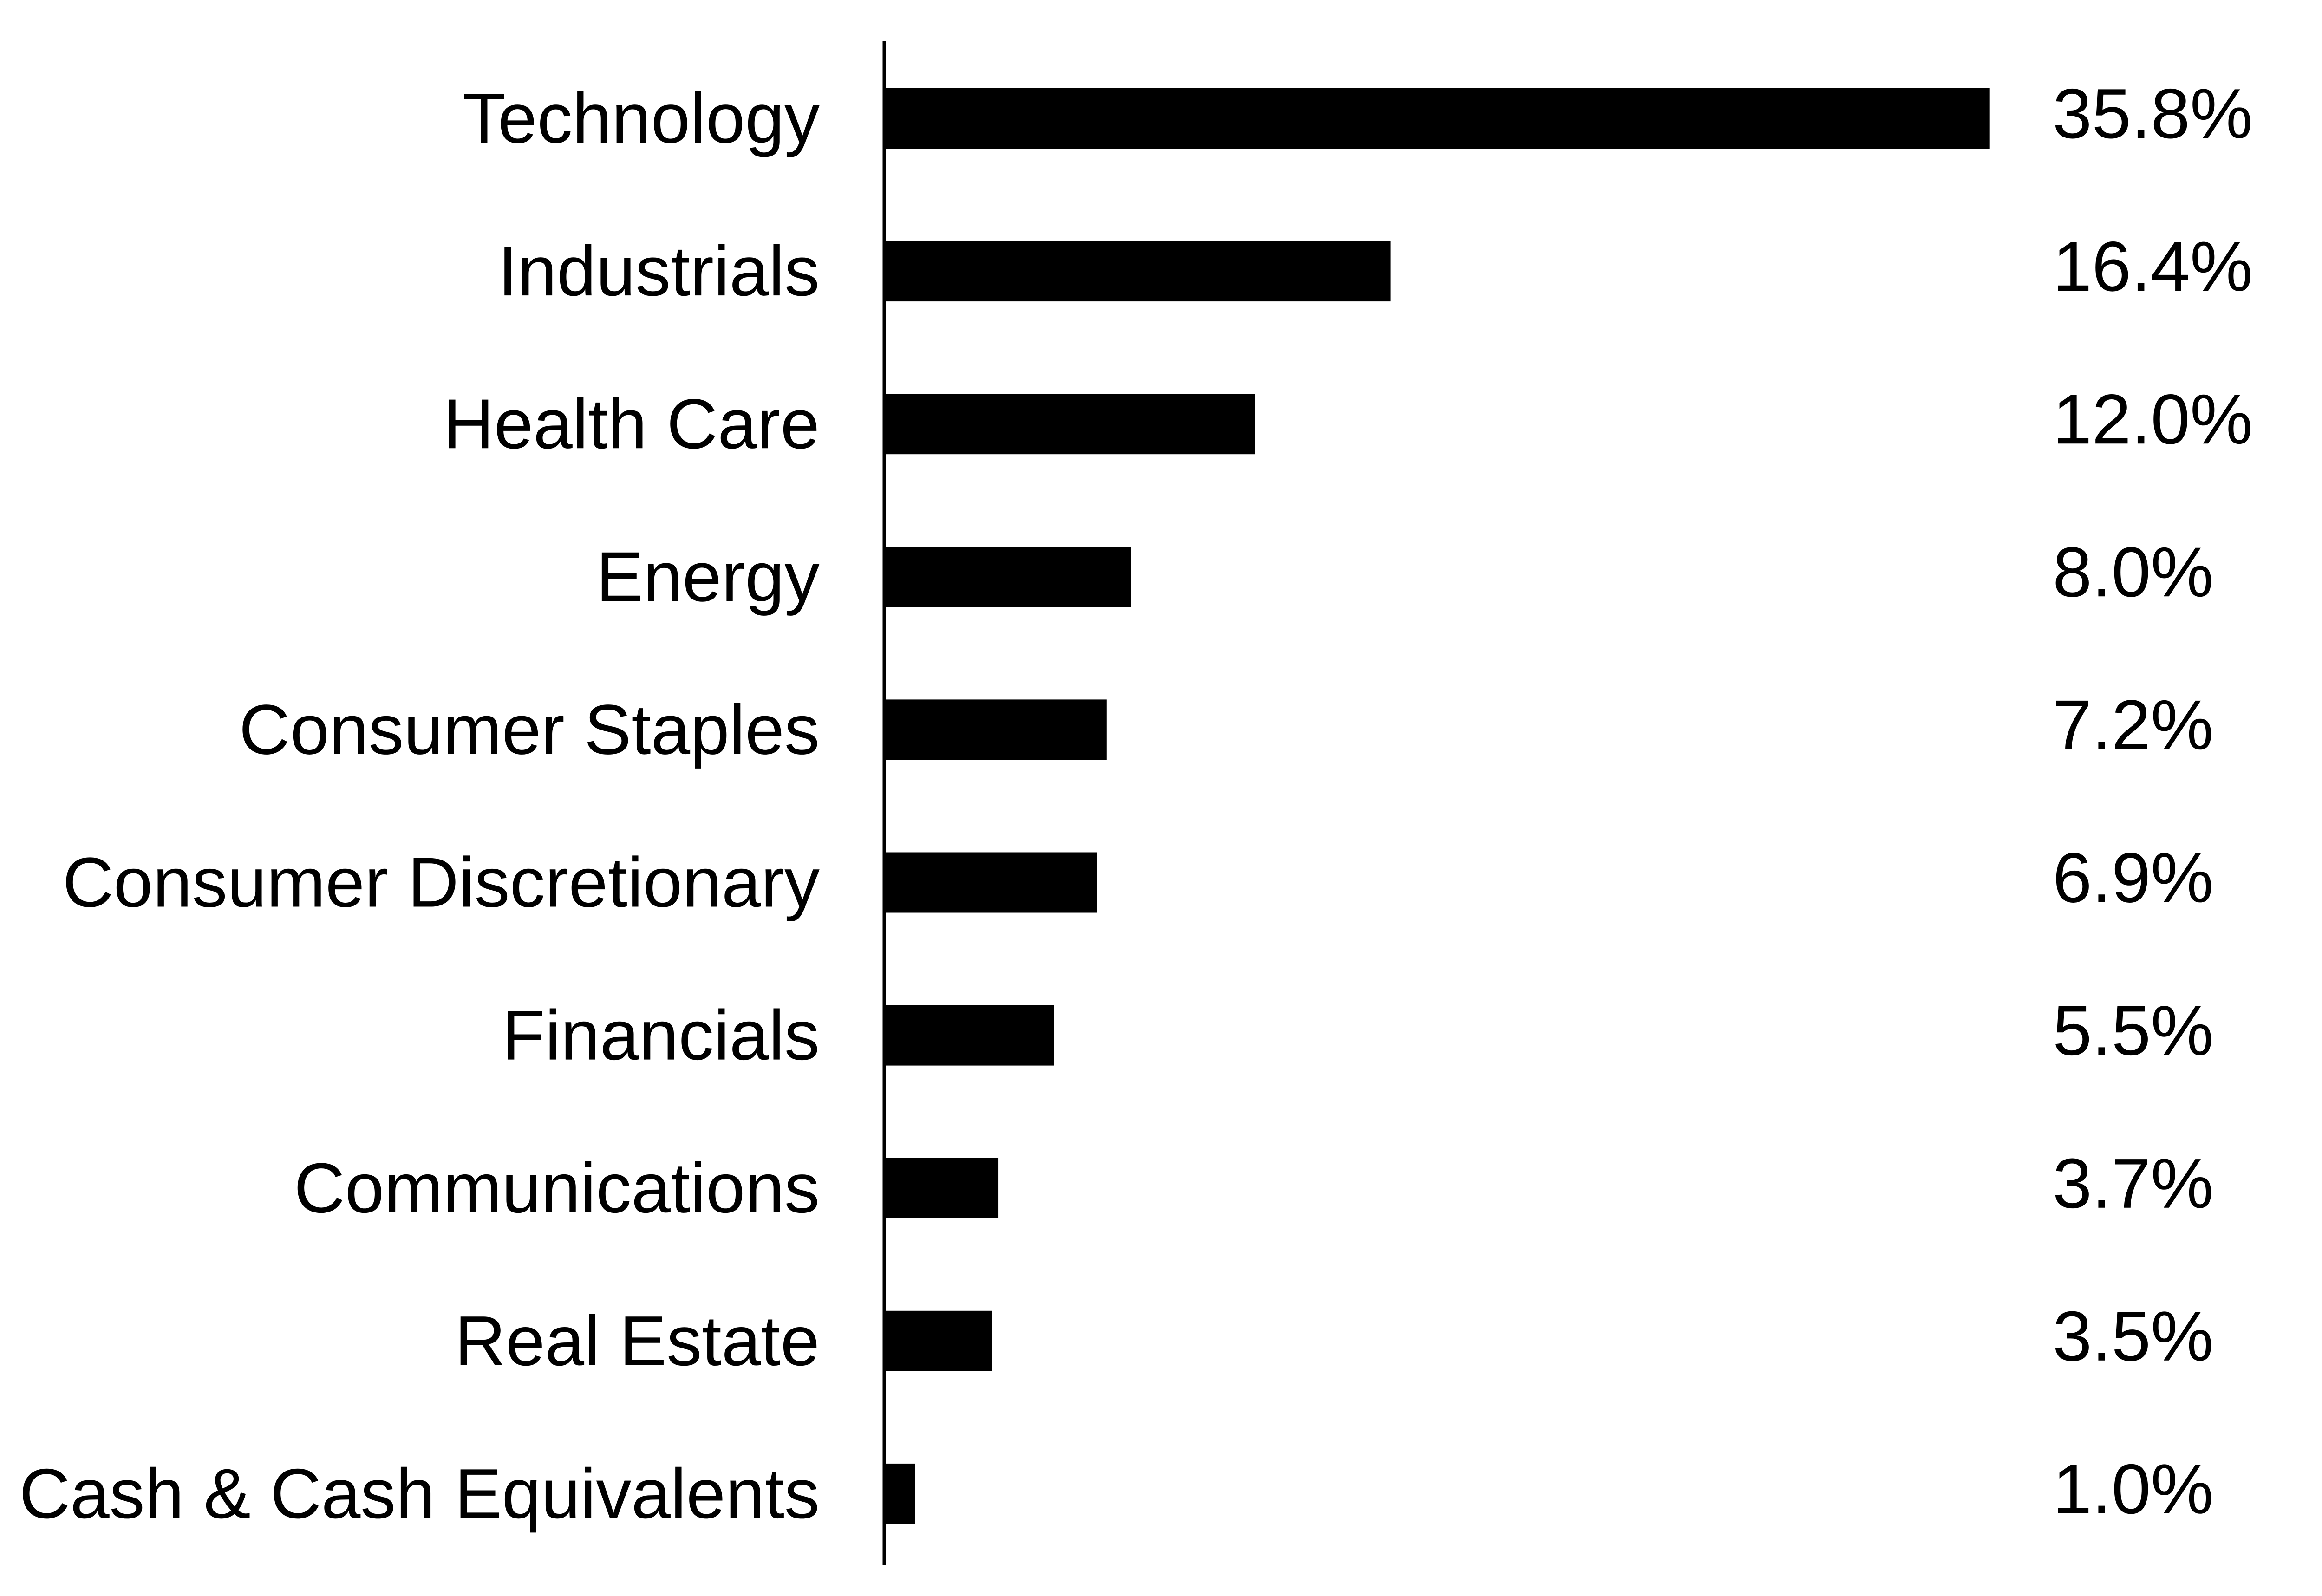 This screenshot has height=1596, width=2322. What do you see at coordinates (708, 576) in the screenshot?
I see `category-label-energy: Energy` at bounding box center [708, 576].